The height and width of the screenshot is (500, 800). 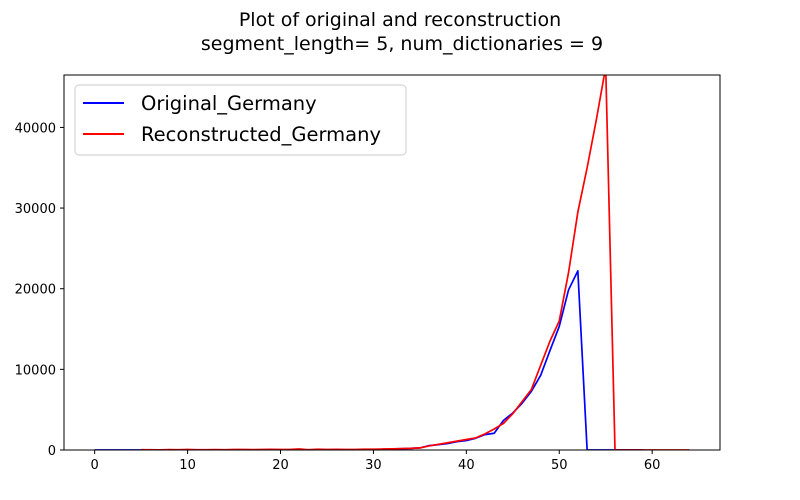 What do you see at coordinates (652, 465) in the screenshot?
I see `x-tick-label: 60` at bounding box center [652, 465].